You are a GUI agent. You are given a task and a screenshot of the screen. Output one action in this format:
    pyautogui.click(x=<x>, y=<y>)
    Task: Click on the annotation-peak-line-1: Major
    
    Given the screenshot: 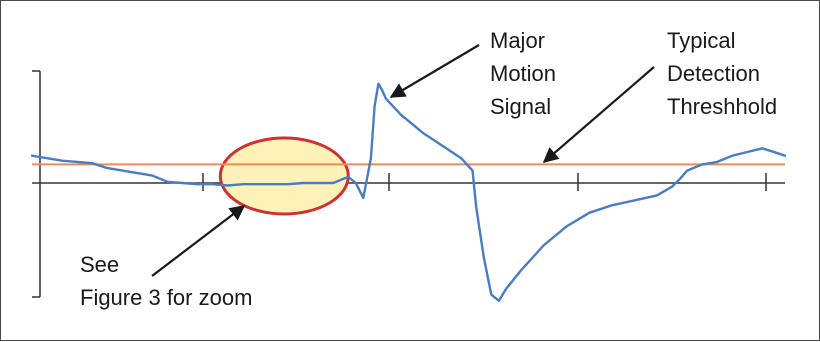 What is the action you would take?
    pyautogui.click(x=517, y=40)
    